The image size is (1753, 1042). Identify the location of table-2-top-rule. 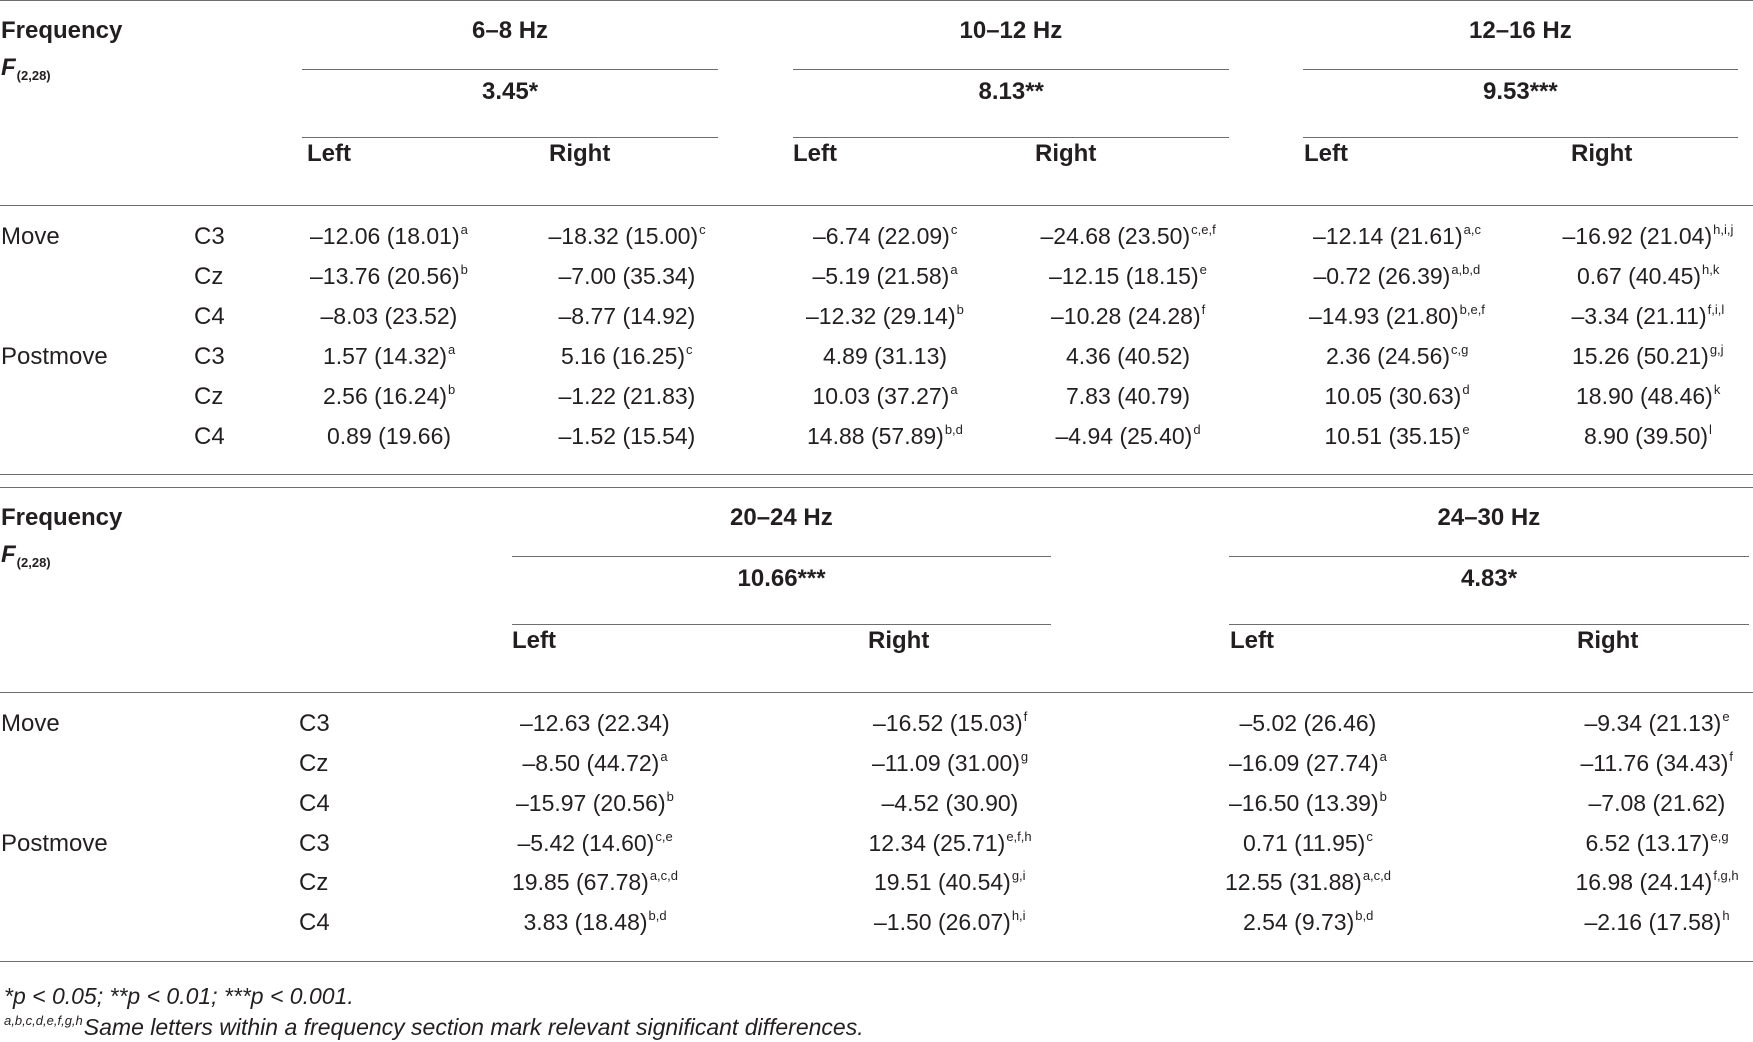
(876, 487).